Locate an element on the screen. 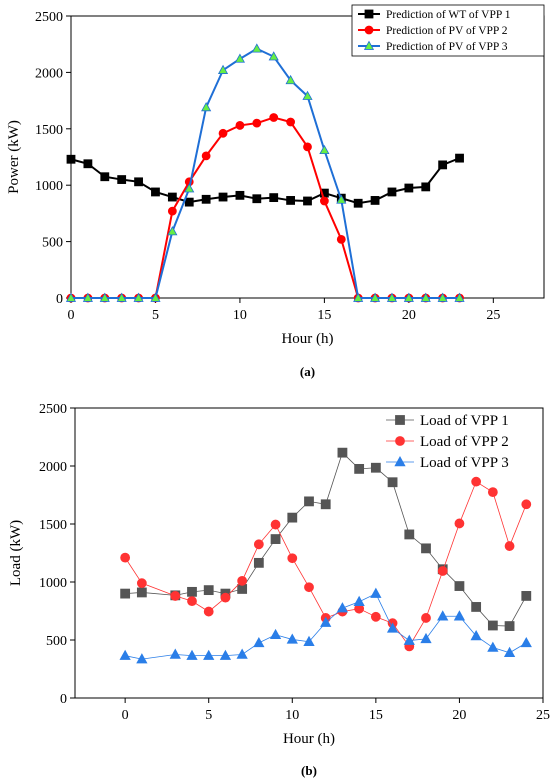 This screenshot has width=550, height=780. y-tick-label: 500 is located at coordinates (56, 641).